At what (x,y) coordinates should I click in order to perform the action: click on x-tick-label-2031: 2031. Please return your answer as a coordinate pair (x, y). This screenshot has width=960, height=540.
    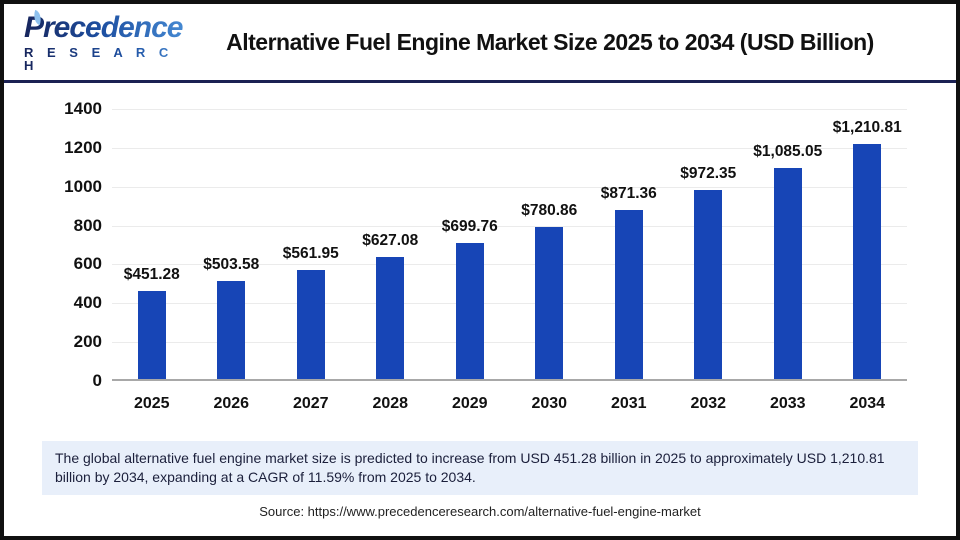
    Looking at the image, I should click on (628, 403).